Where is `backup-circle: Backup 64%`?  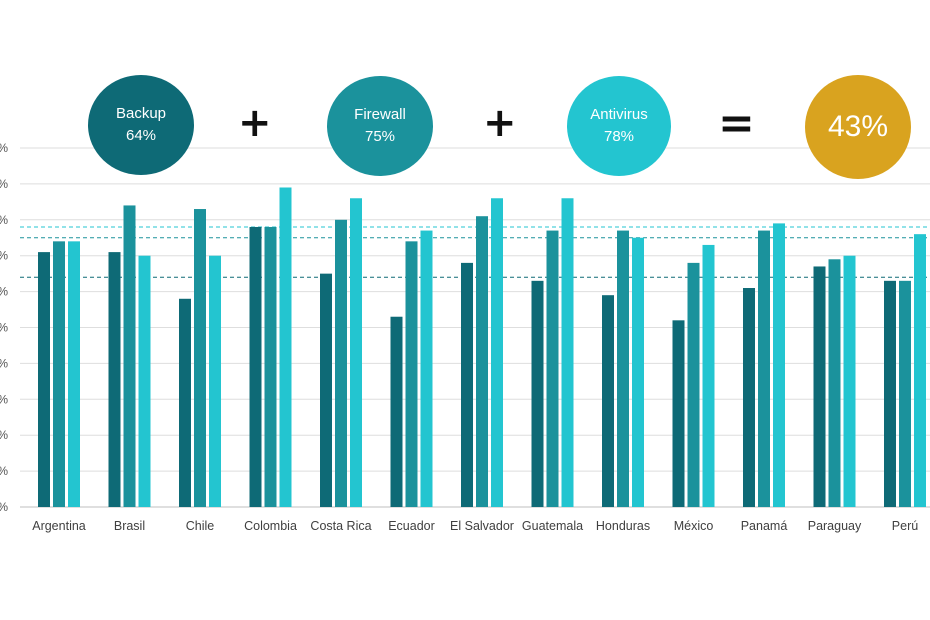 backup-circle: Backup 64% is located at coordinates (141, 125).